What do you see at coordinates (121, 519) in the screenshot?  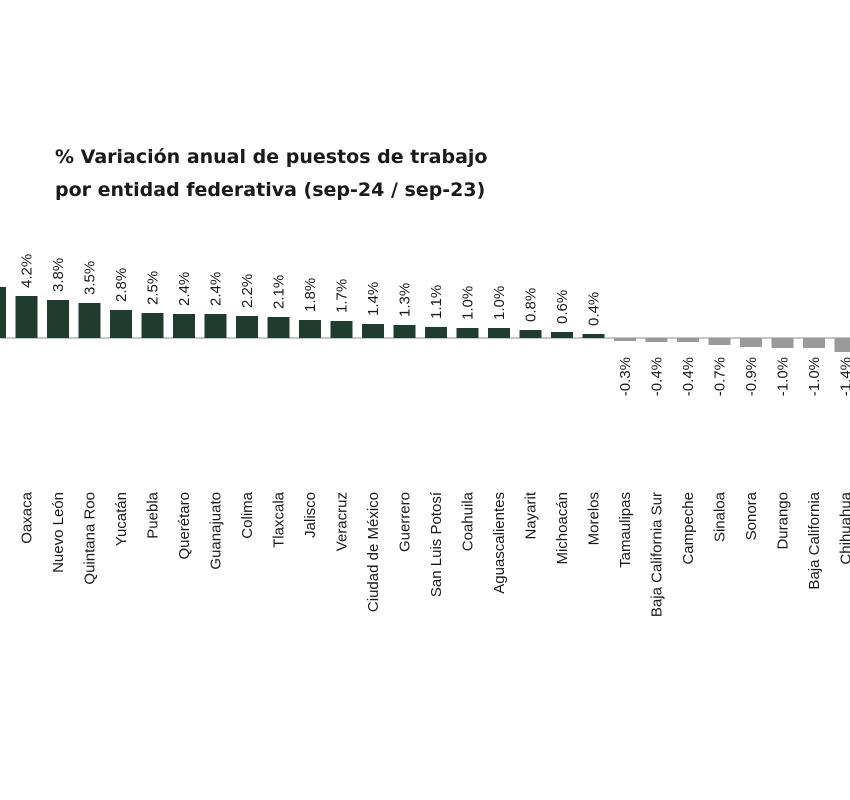 I see `category-label: Yucatán` at bounding box center [121, 519].